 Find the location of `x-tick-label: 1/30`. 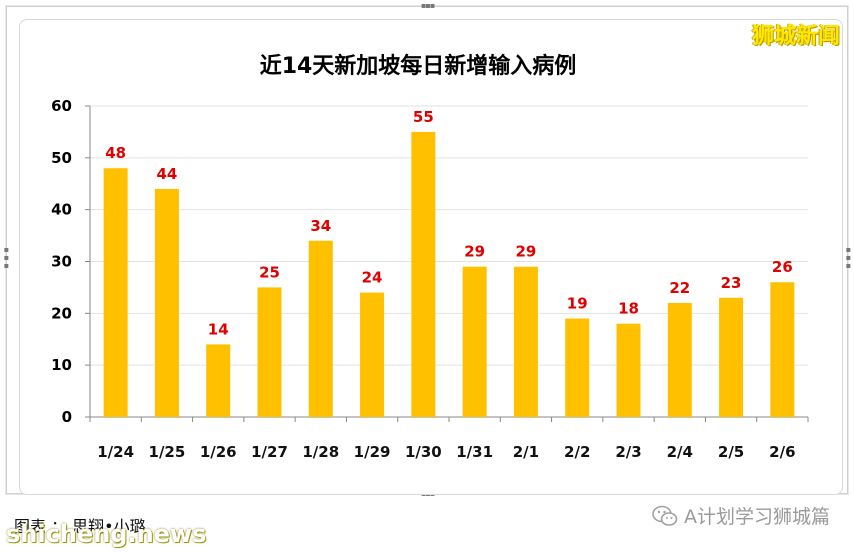

x-tick-label: 1/30 is located at coordinates (423, 452).